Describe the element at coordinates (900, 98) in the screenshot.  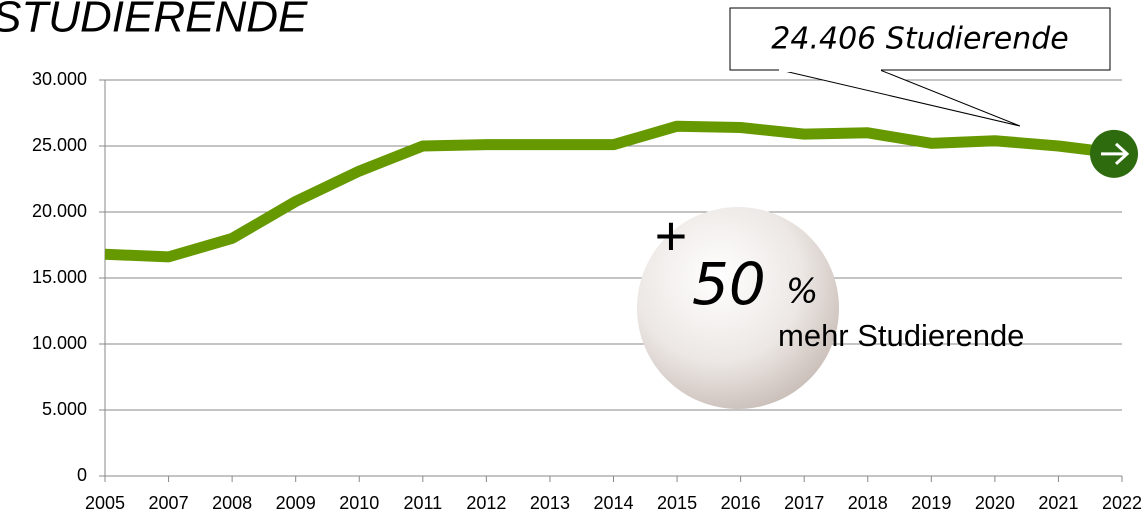
I see `callout-pointer` at that location.